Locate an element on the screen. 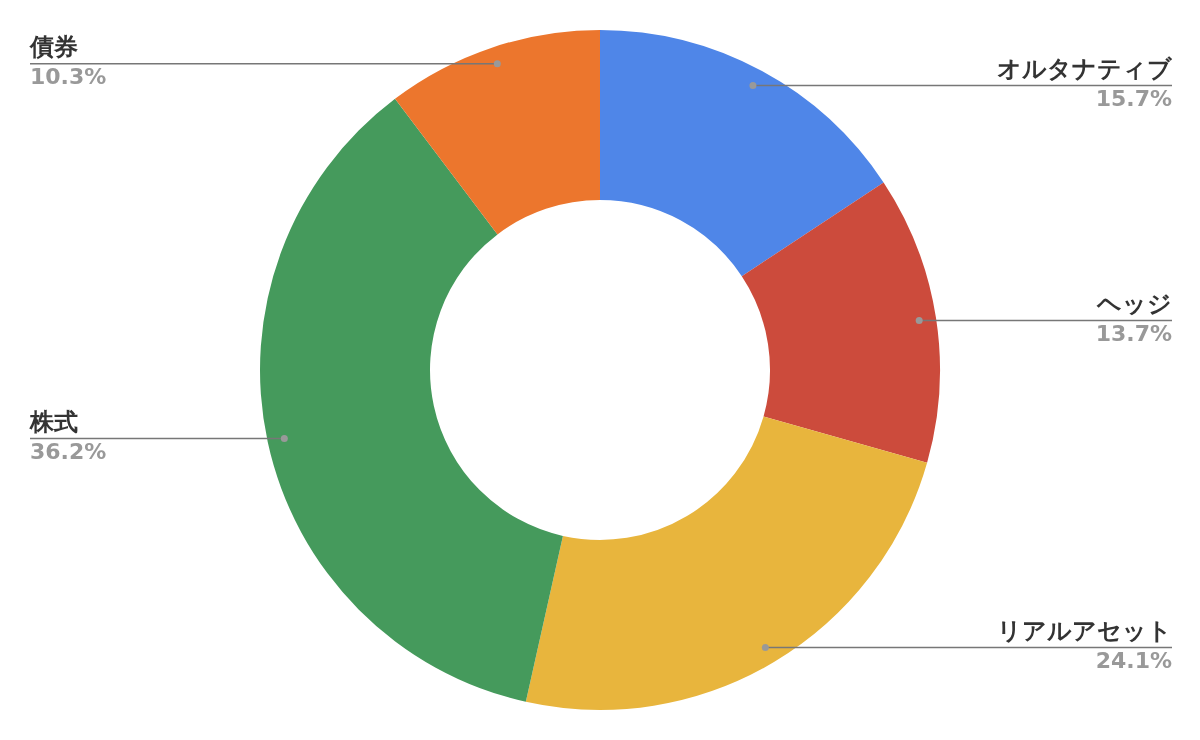 The width and height of the screenshot is (1200, 740). slice-label: 株式 is located at coordinates (53, 421).